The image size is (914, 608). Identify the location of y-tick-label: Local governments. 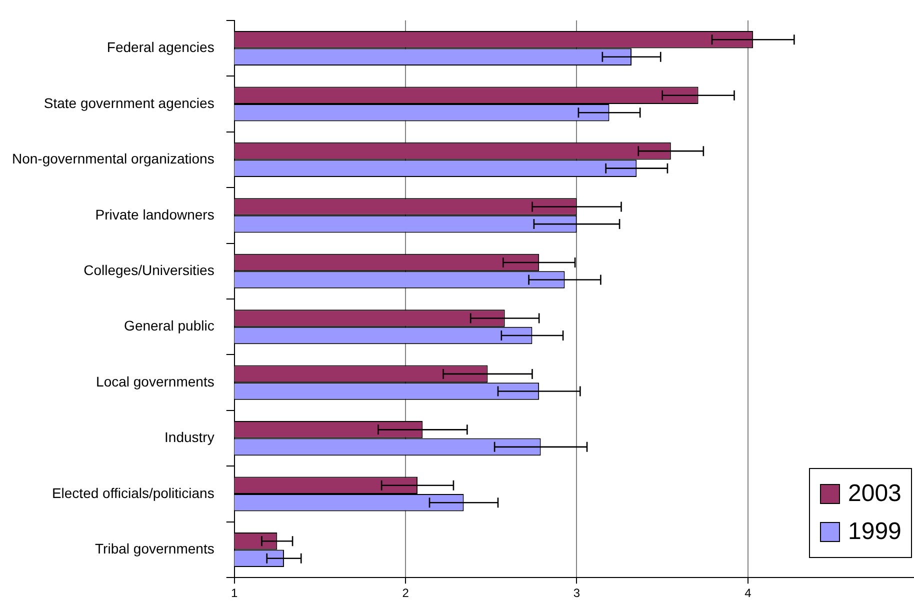
(155, 381).